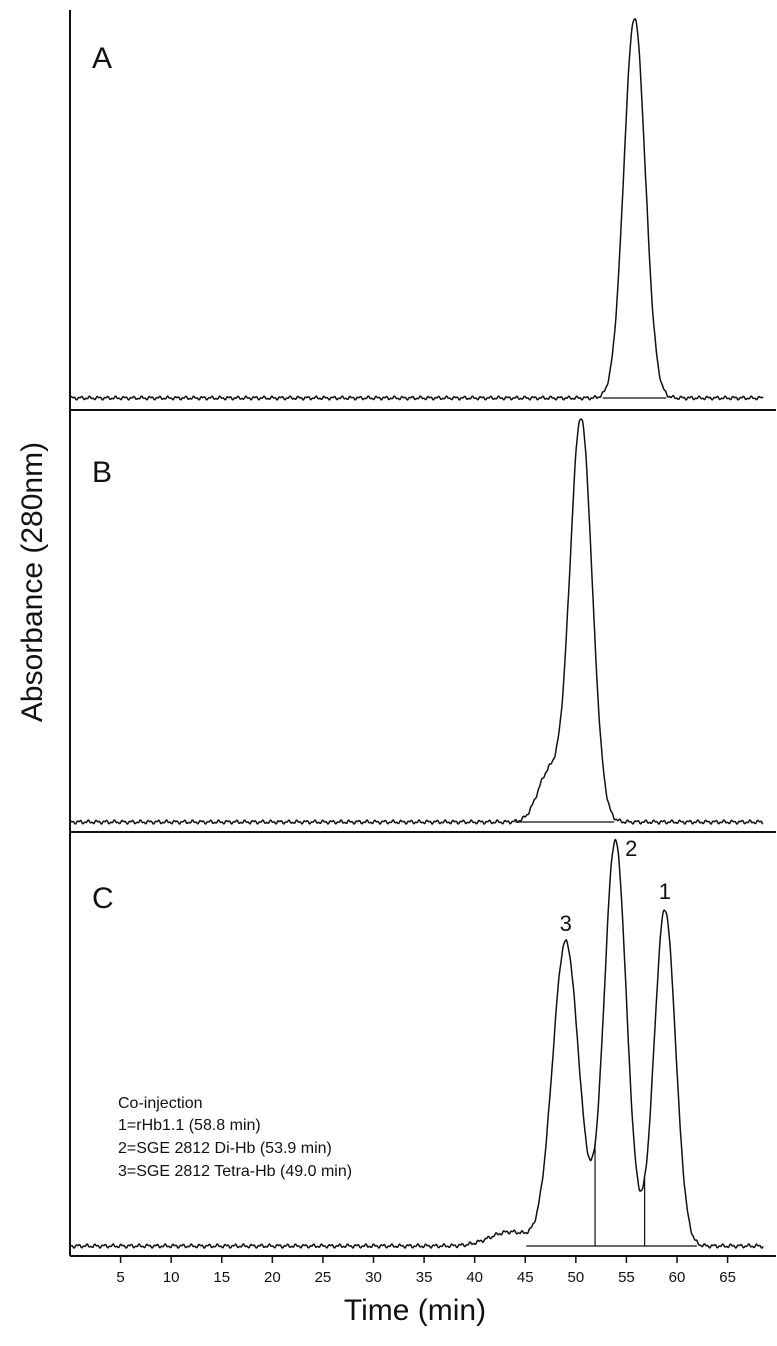 This screenshot has width=777, height=1346. Describe the element at coordinates (225, 1148) in the screenshot. I see `legend-line-2: 2=SGE 2812 Di-Hb (53.9 min)` at that location.